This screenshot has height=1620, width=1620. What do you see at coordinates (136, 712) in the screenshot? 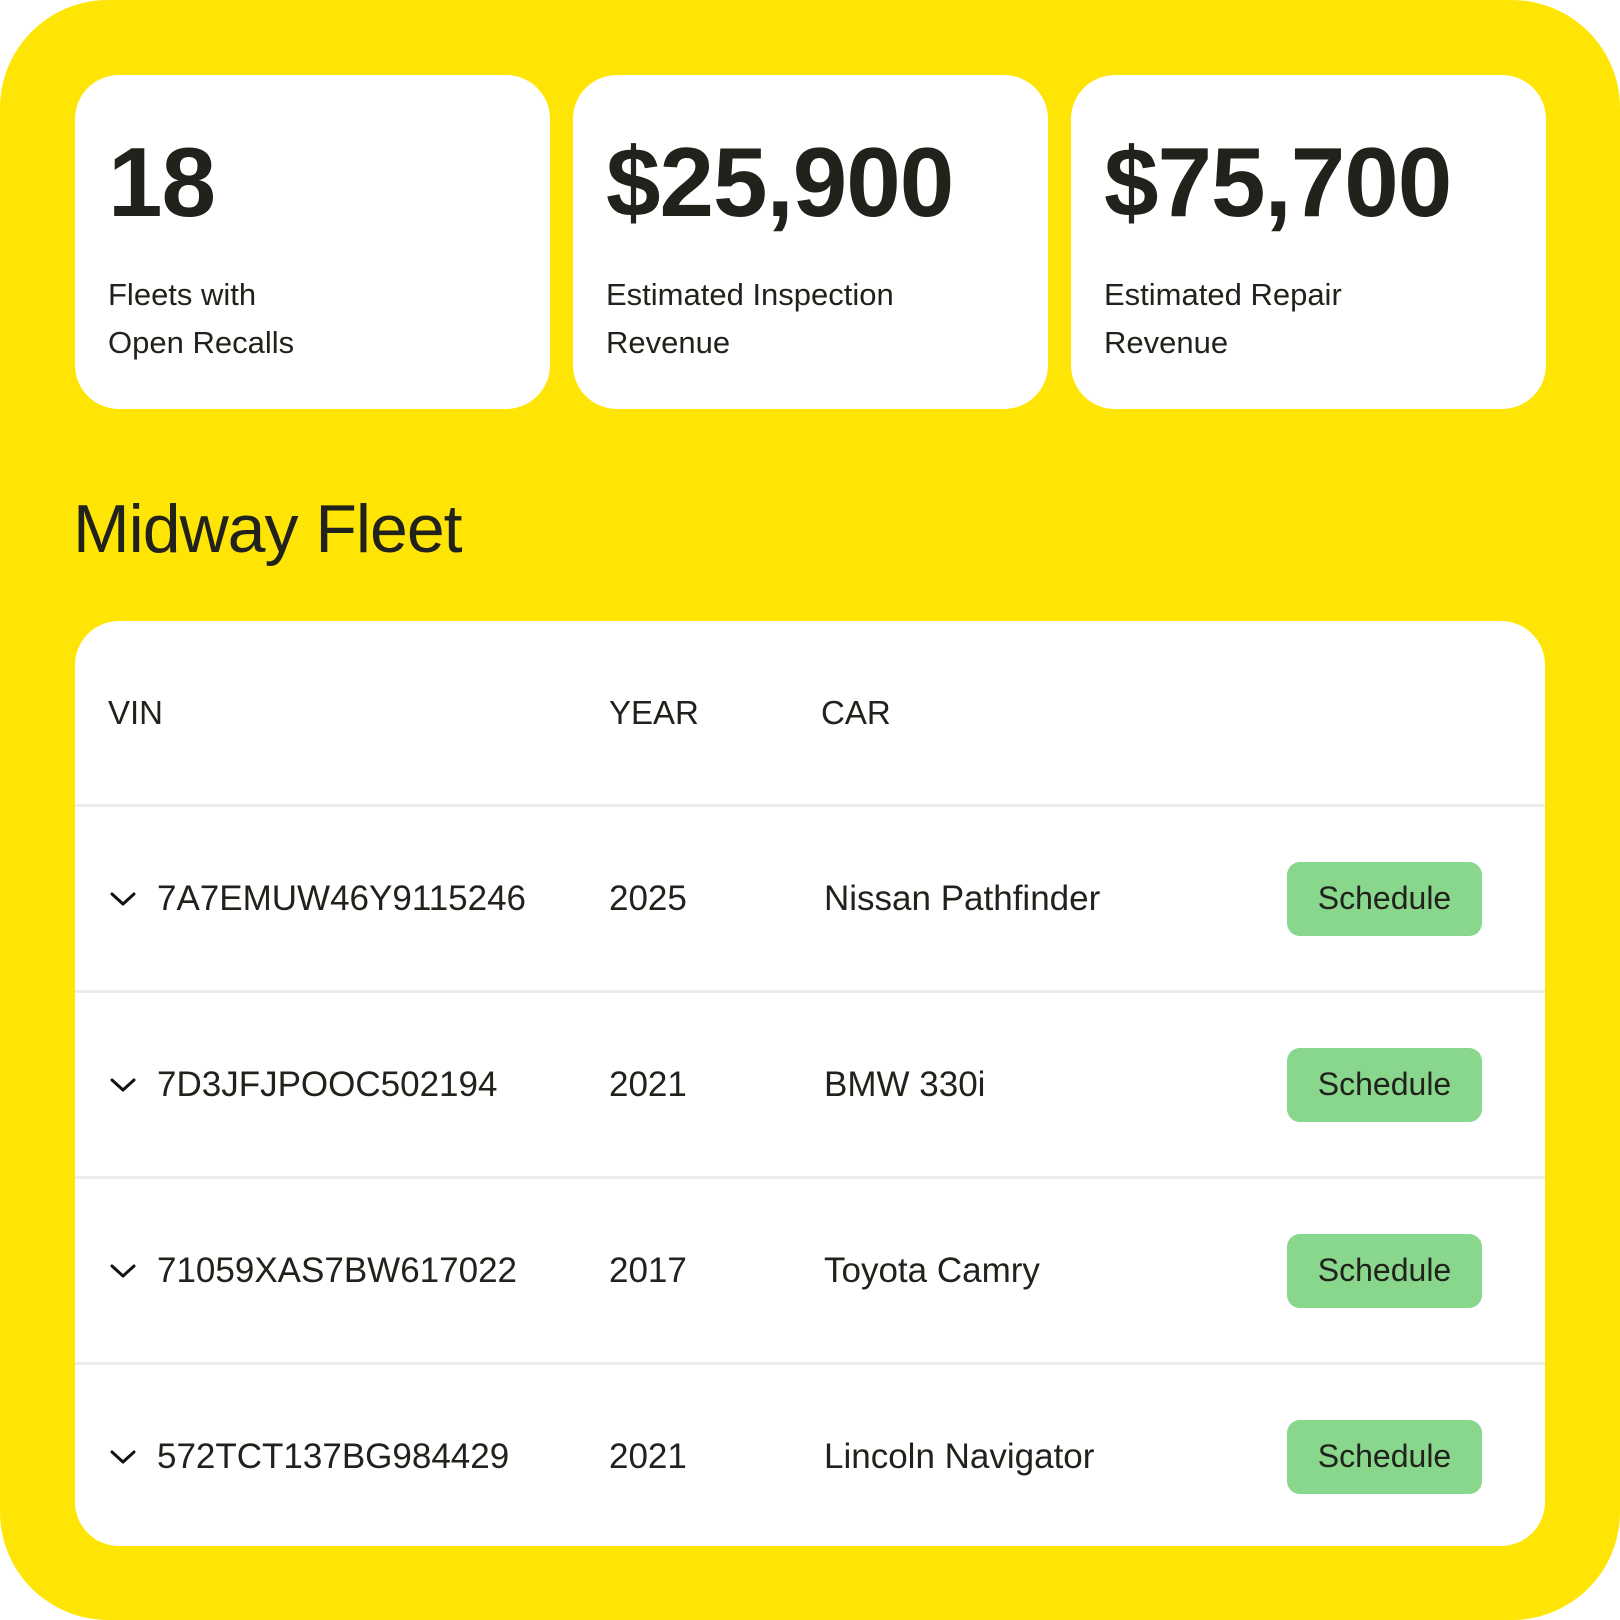
I see `column-header-vin: VIN` at bounding box center [136, 712].